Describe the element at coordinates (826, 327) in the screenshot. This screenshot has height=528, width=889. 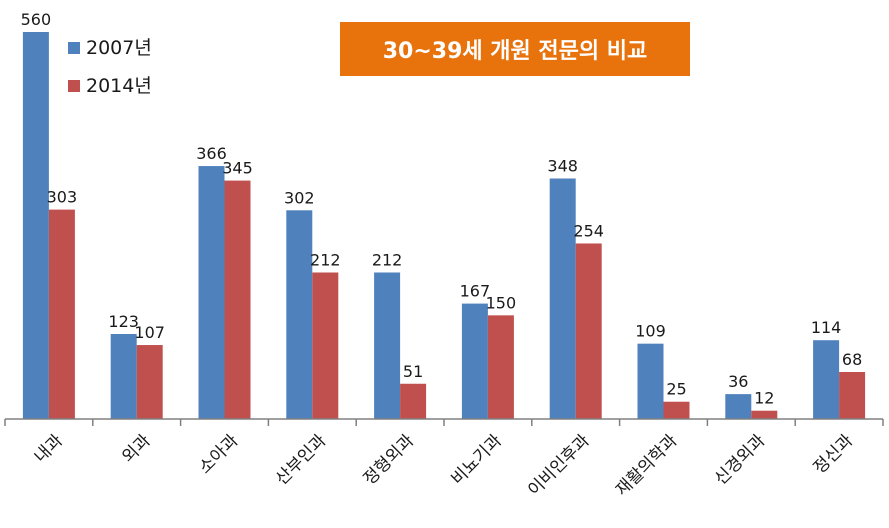
I see `value-label: 114` at that location.